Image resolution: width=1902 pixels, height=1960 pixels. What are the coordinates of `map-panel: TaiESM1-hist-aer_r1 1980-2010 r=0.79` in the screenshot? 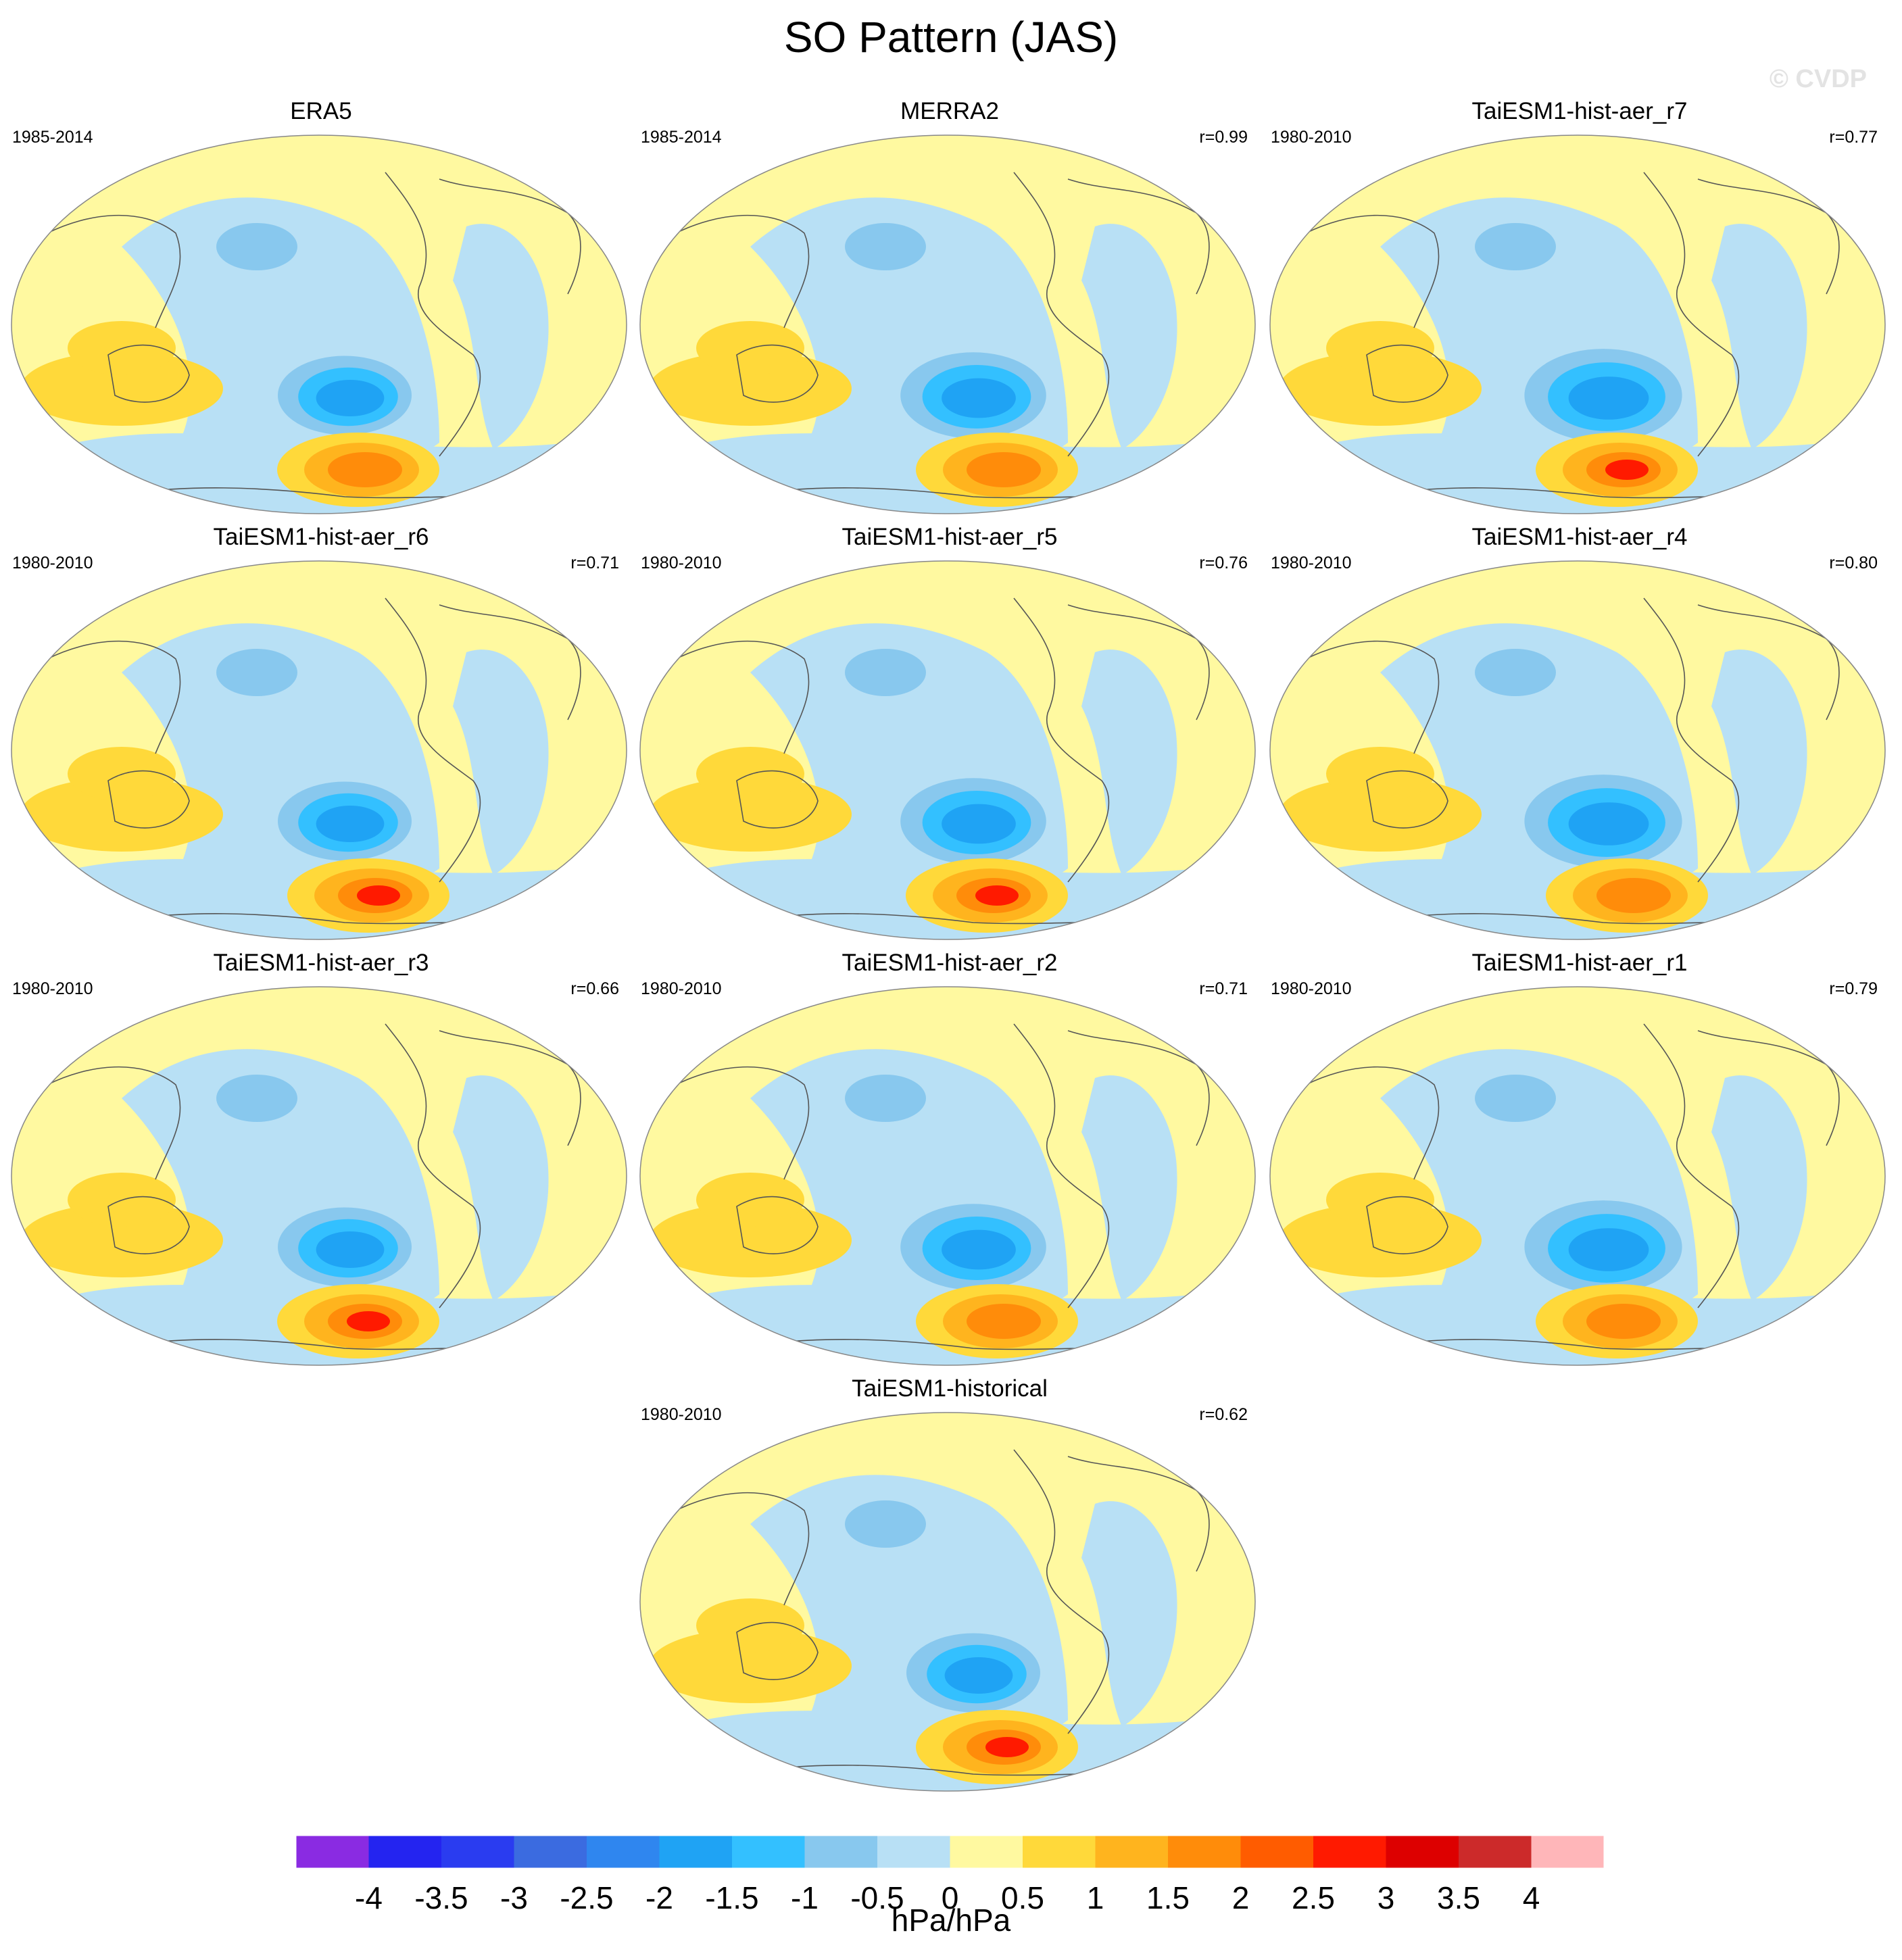 It's located at (1580, 1166).